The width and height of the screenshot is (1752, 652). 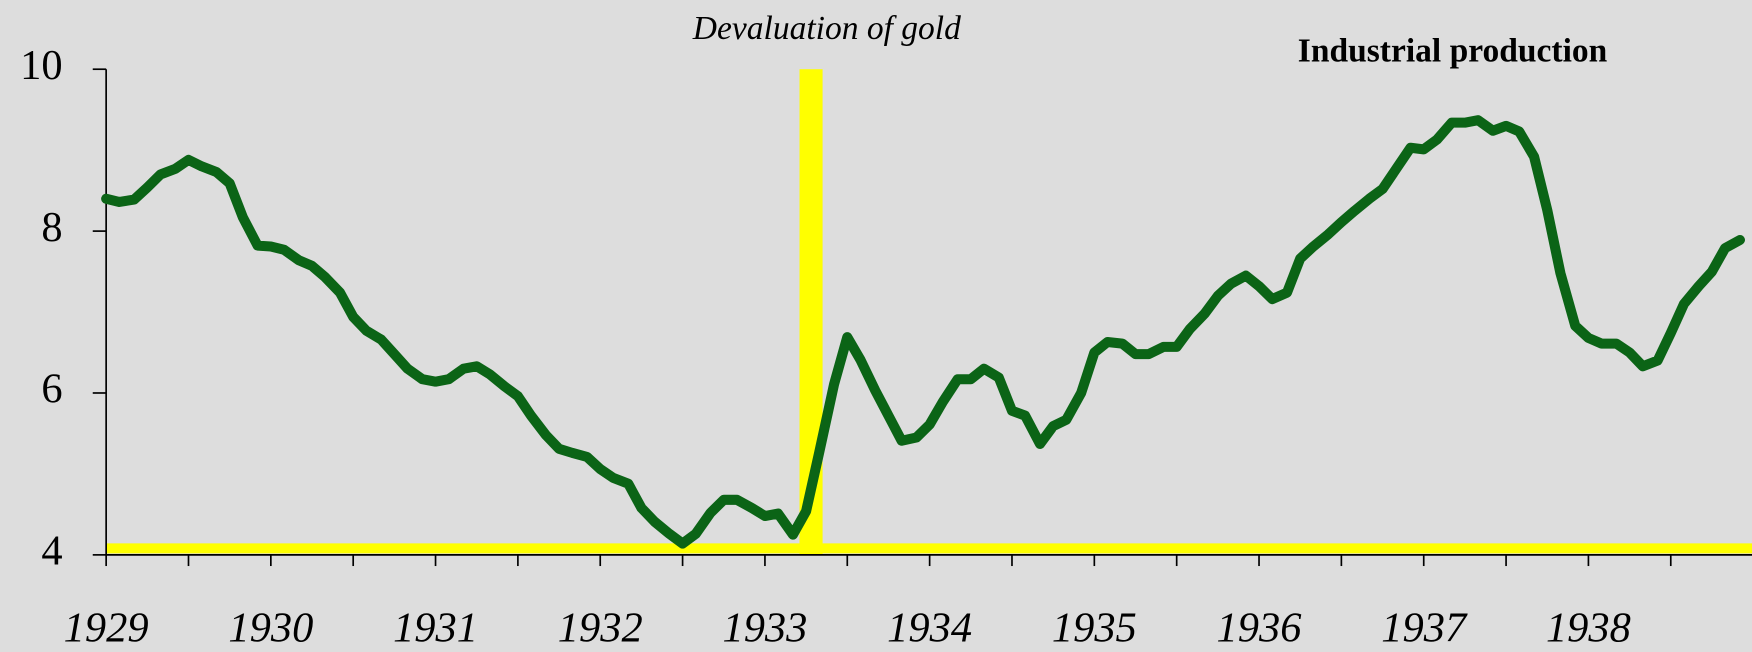 What do you see at coordinates (811, 312) in the screenshot?
I see `devaluation-span` at bounding box center [811, 312].